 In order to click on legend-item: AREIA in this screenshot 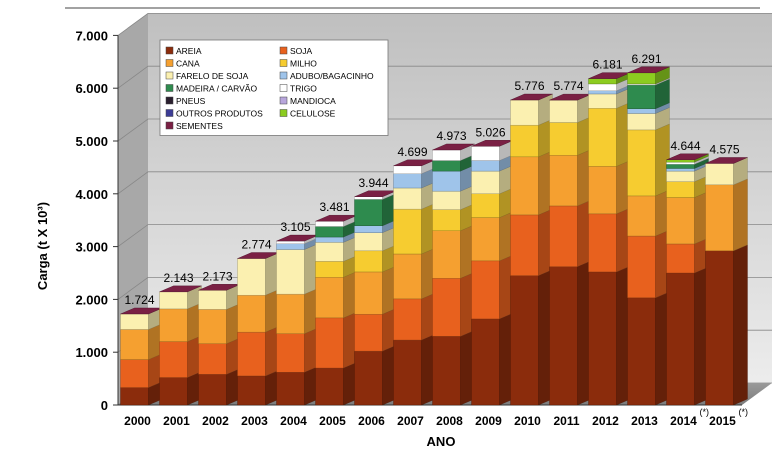, I will do `click(183, 51)`.